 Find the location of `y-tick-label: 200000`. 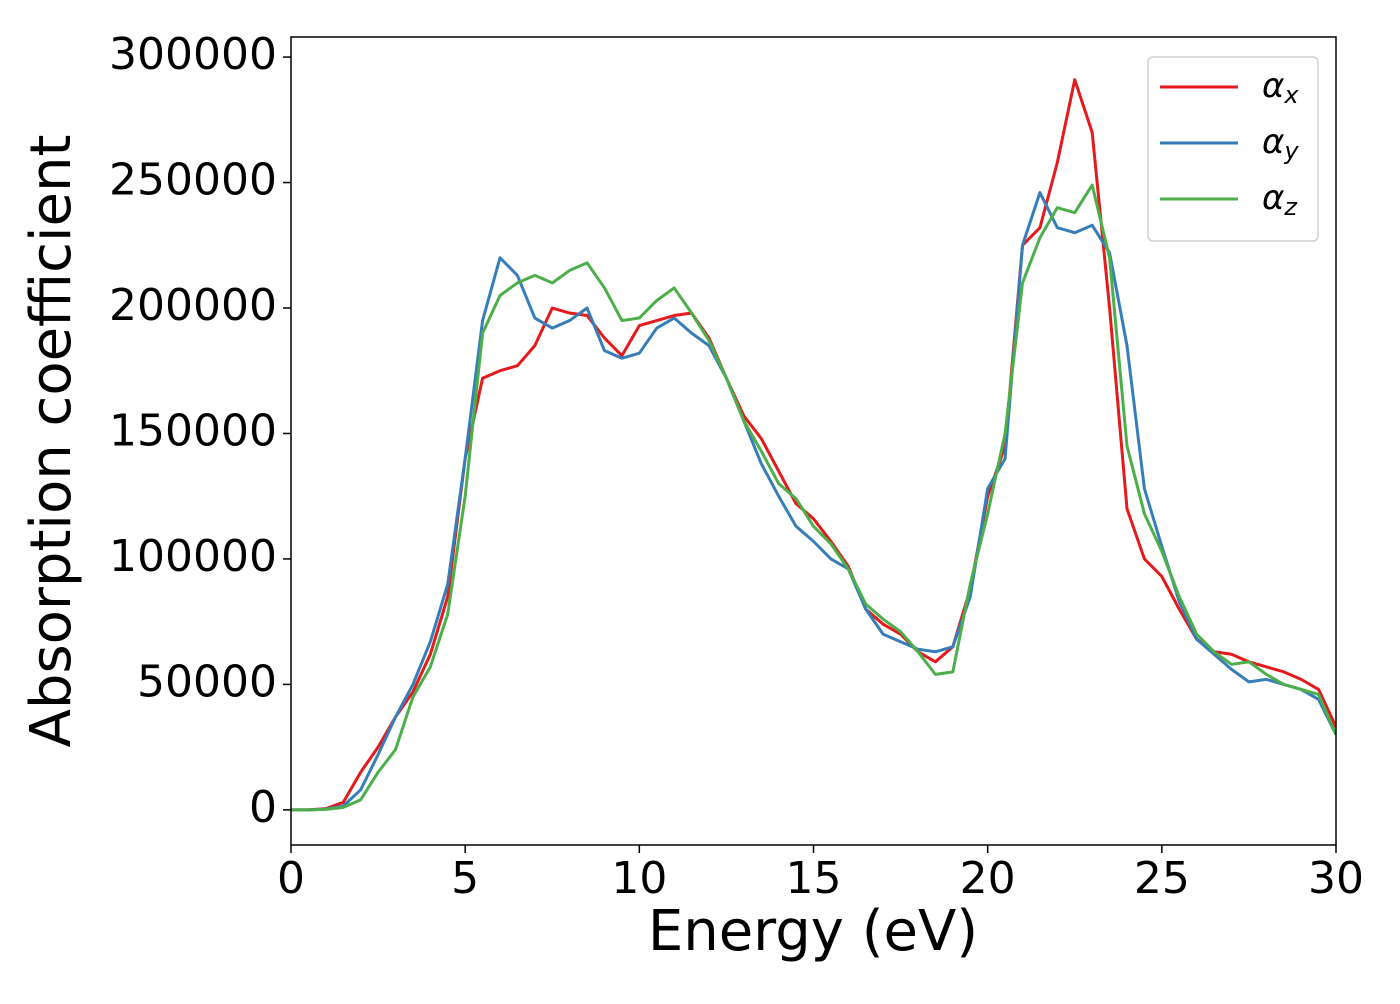

y-tick-label: 200000 is located at coordinates (193, 305).